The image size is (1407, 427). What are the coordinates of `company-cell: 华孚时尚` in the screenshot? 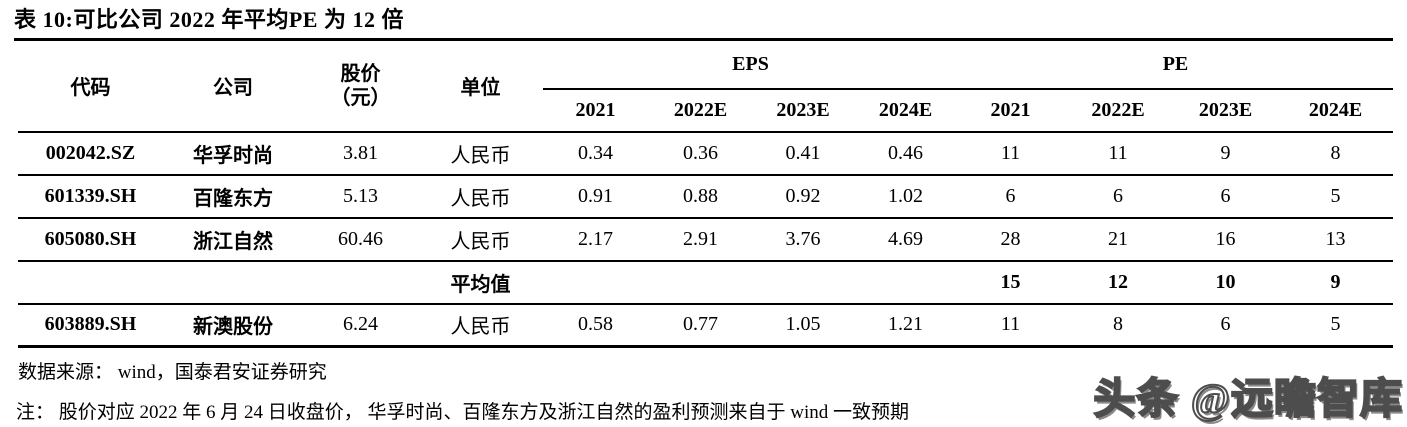 It's located at (233, 155).